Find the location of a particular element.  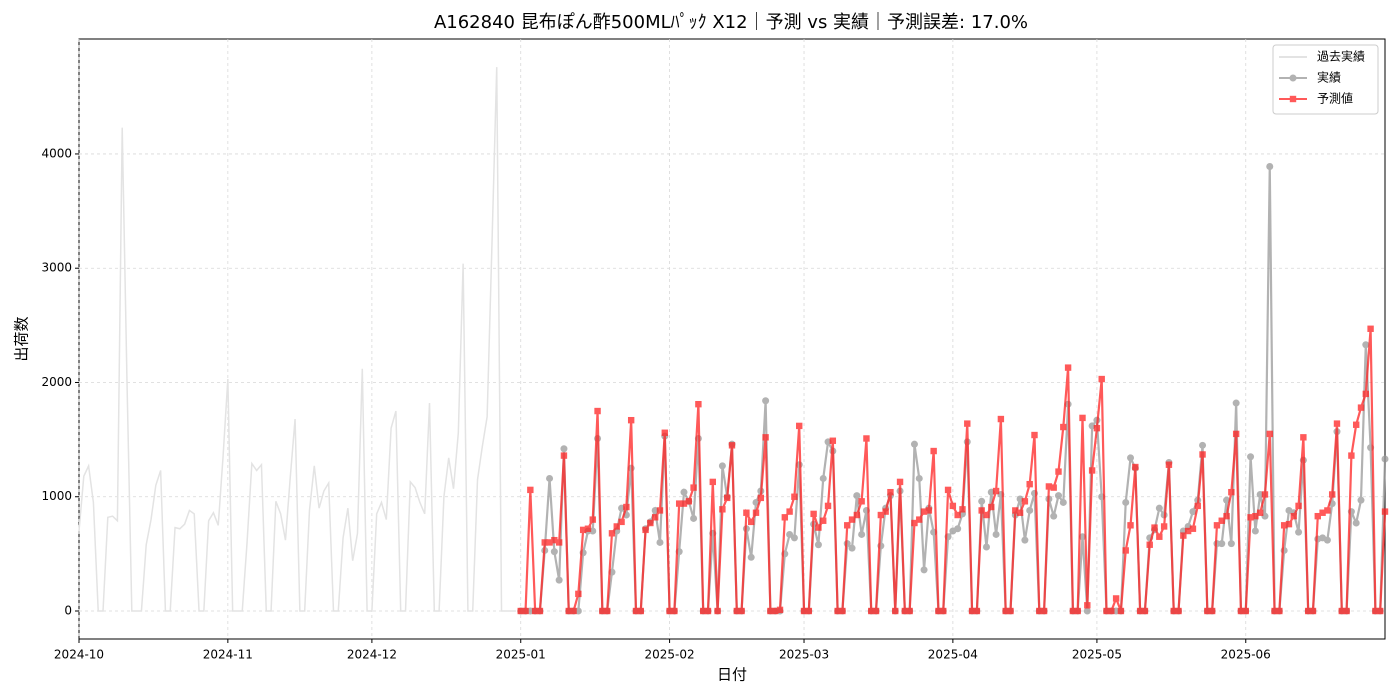

x-tick-label: 2025-04 is located at coordinates (953, 655).